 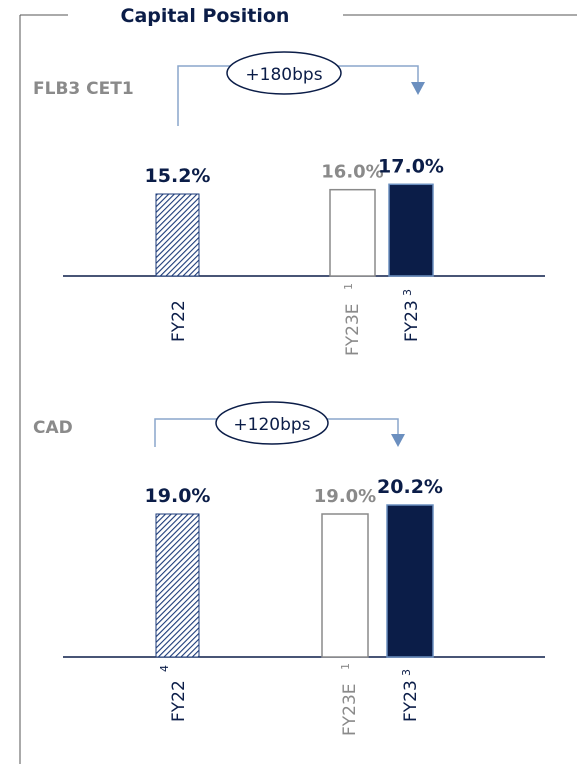 What do you see at coordinates (178, 496) in the screenshot?
I see `value-label-fy22: 19.0%` at bounding box center [178, 496].